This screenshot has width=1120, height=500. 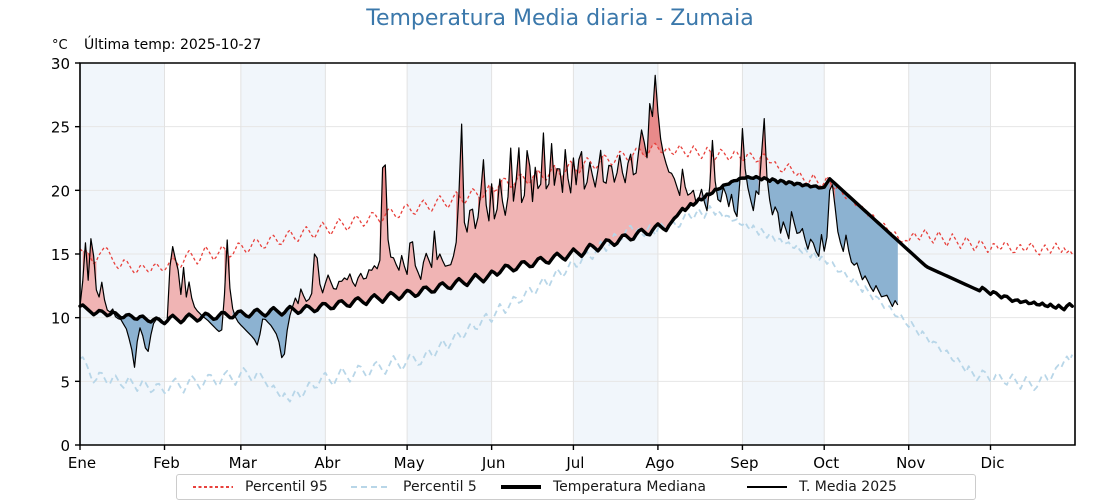 What do you see at coordinates (173, 45) in the screenshot?
I see `last-temp-label: Última temp: 2025-10-27` at bounding box center [173, 45].